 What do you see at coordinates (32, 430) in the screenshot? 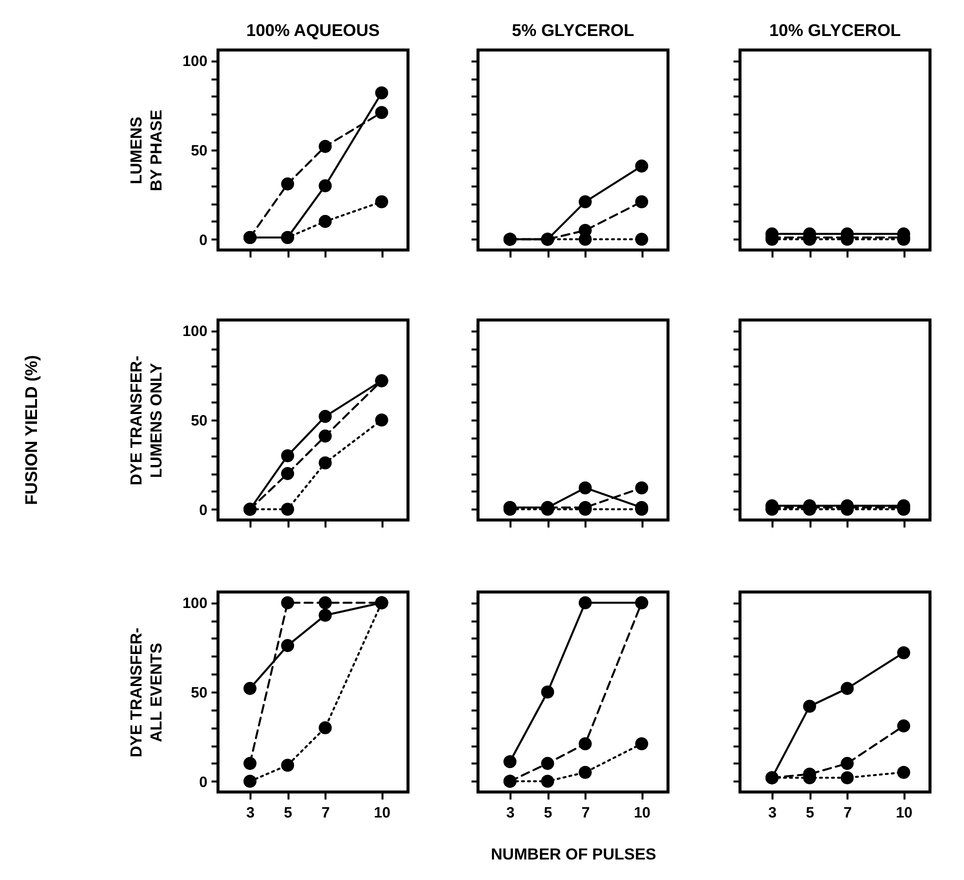
I see `text: FUSION YIELD (%)` at bounding box center [32, 430].